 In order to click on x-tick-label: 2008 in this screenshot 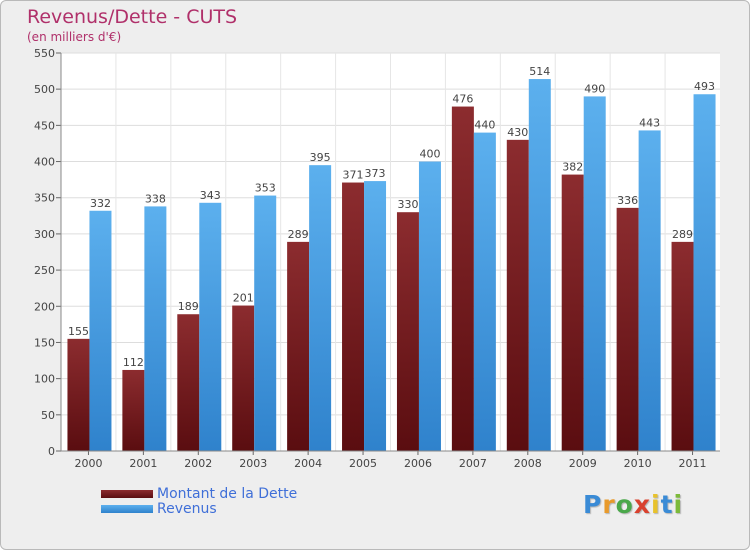, I will do `click(528, 463)`.